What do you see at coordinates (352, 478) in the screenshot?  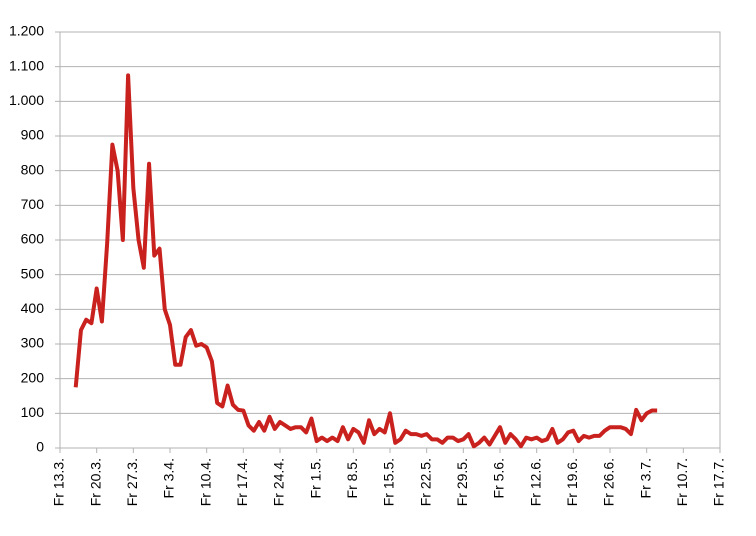 I see `x-tick-label: Fr 8.5.` at bounding box center [352, 478].